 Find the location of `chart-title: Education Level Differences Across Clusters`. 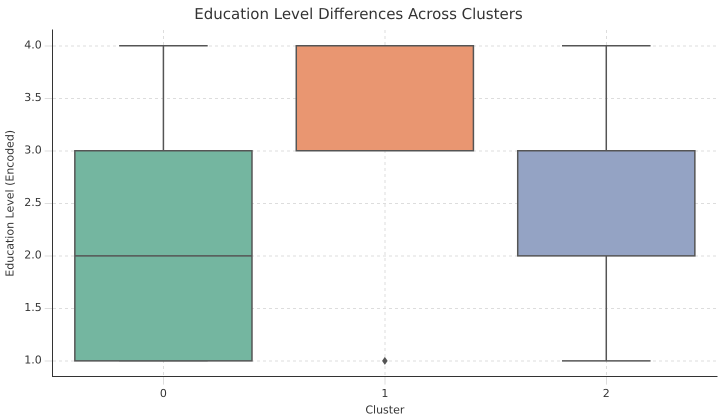

chart-title: Education Level Differences Across Clusters is located at coordinates (358, 13).